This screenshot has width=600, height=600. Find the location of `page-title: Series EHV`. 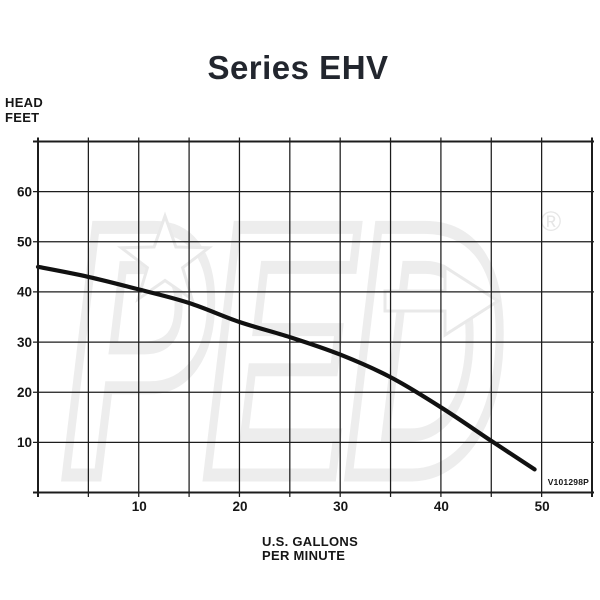

page-title: Series EHV is located at coordinates (298, 67).